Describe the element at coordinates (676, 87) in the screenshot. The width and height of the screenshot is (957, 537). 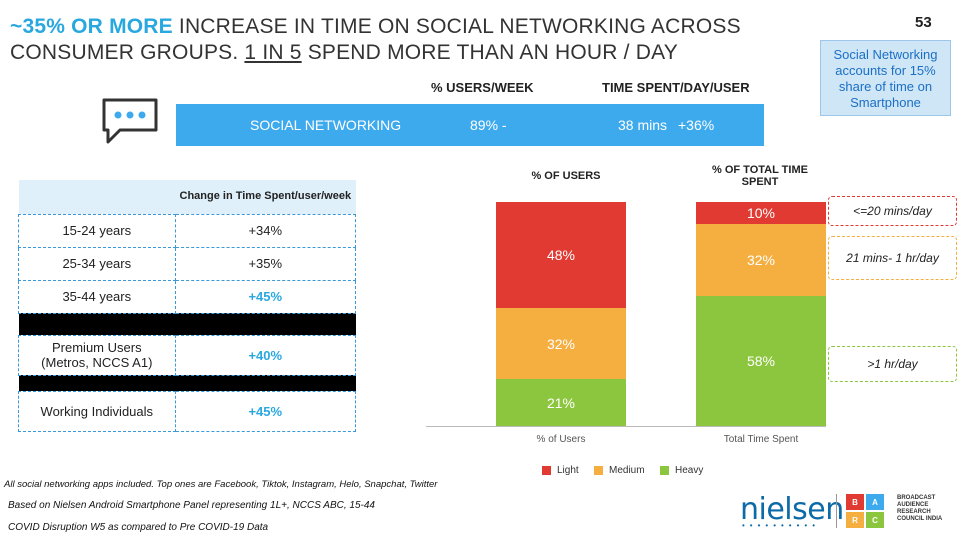
I see `header-time-spent: TIME SPENT/DAY/USER` at that location.